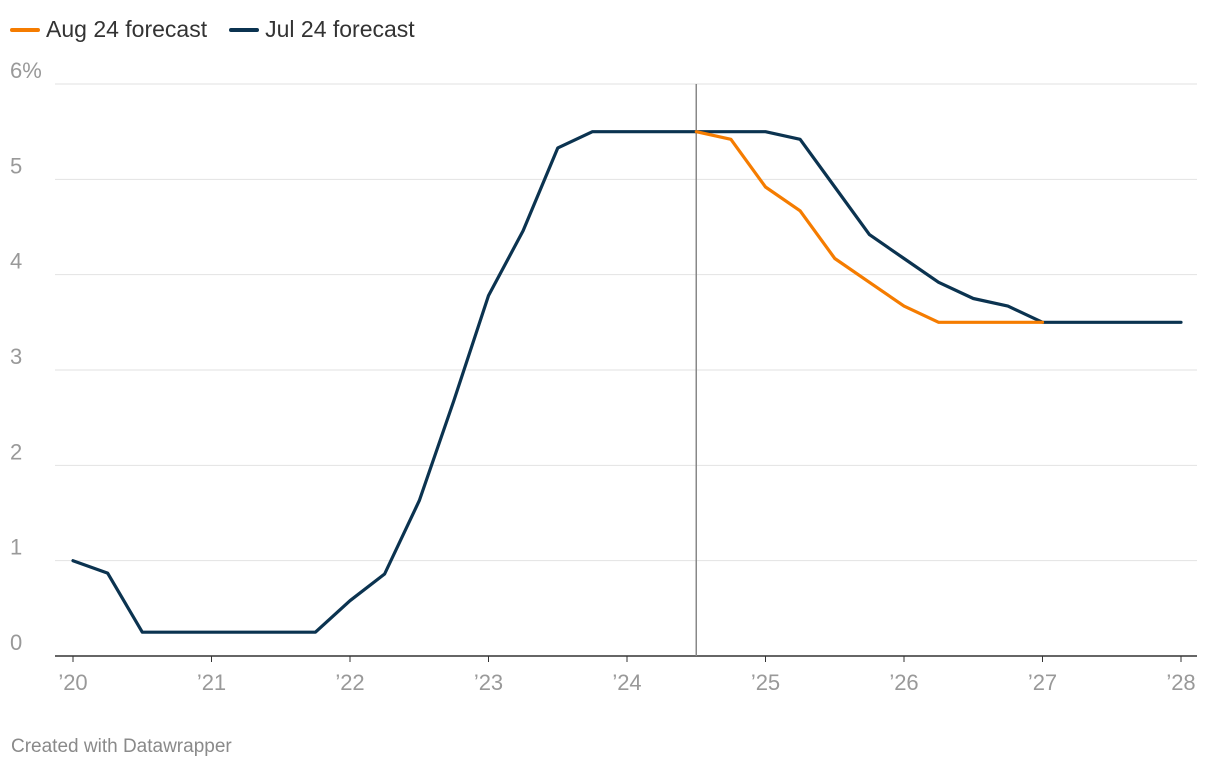  I want to click on series-line-aug-24-forecast, so click(869, 227).